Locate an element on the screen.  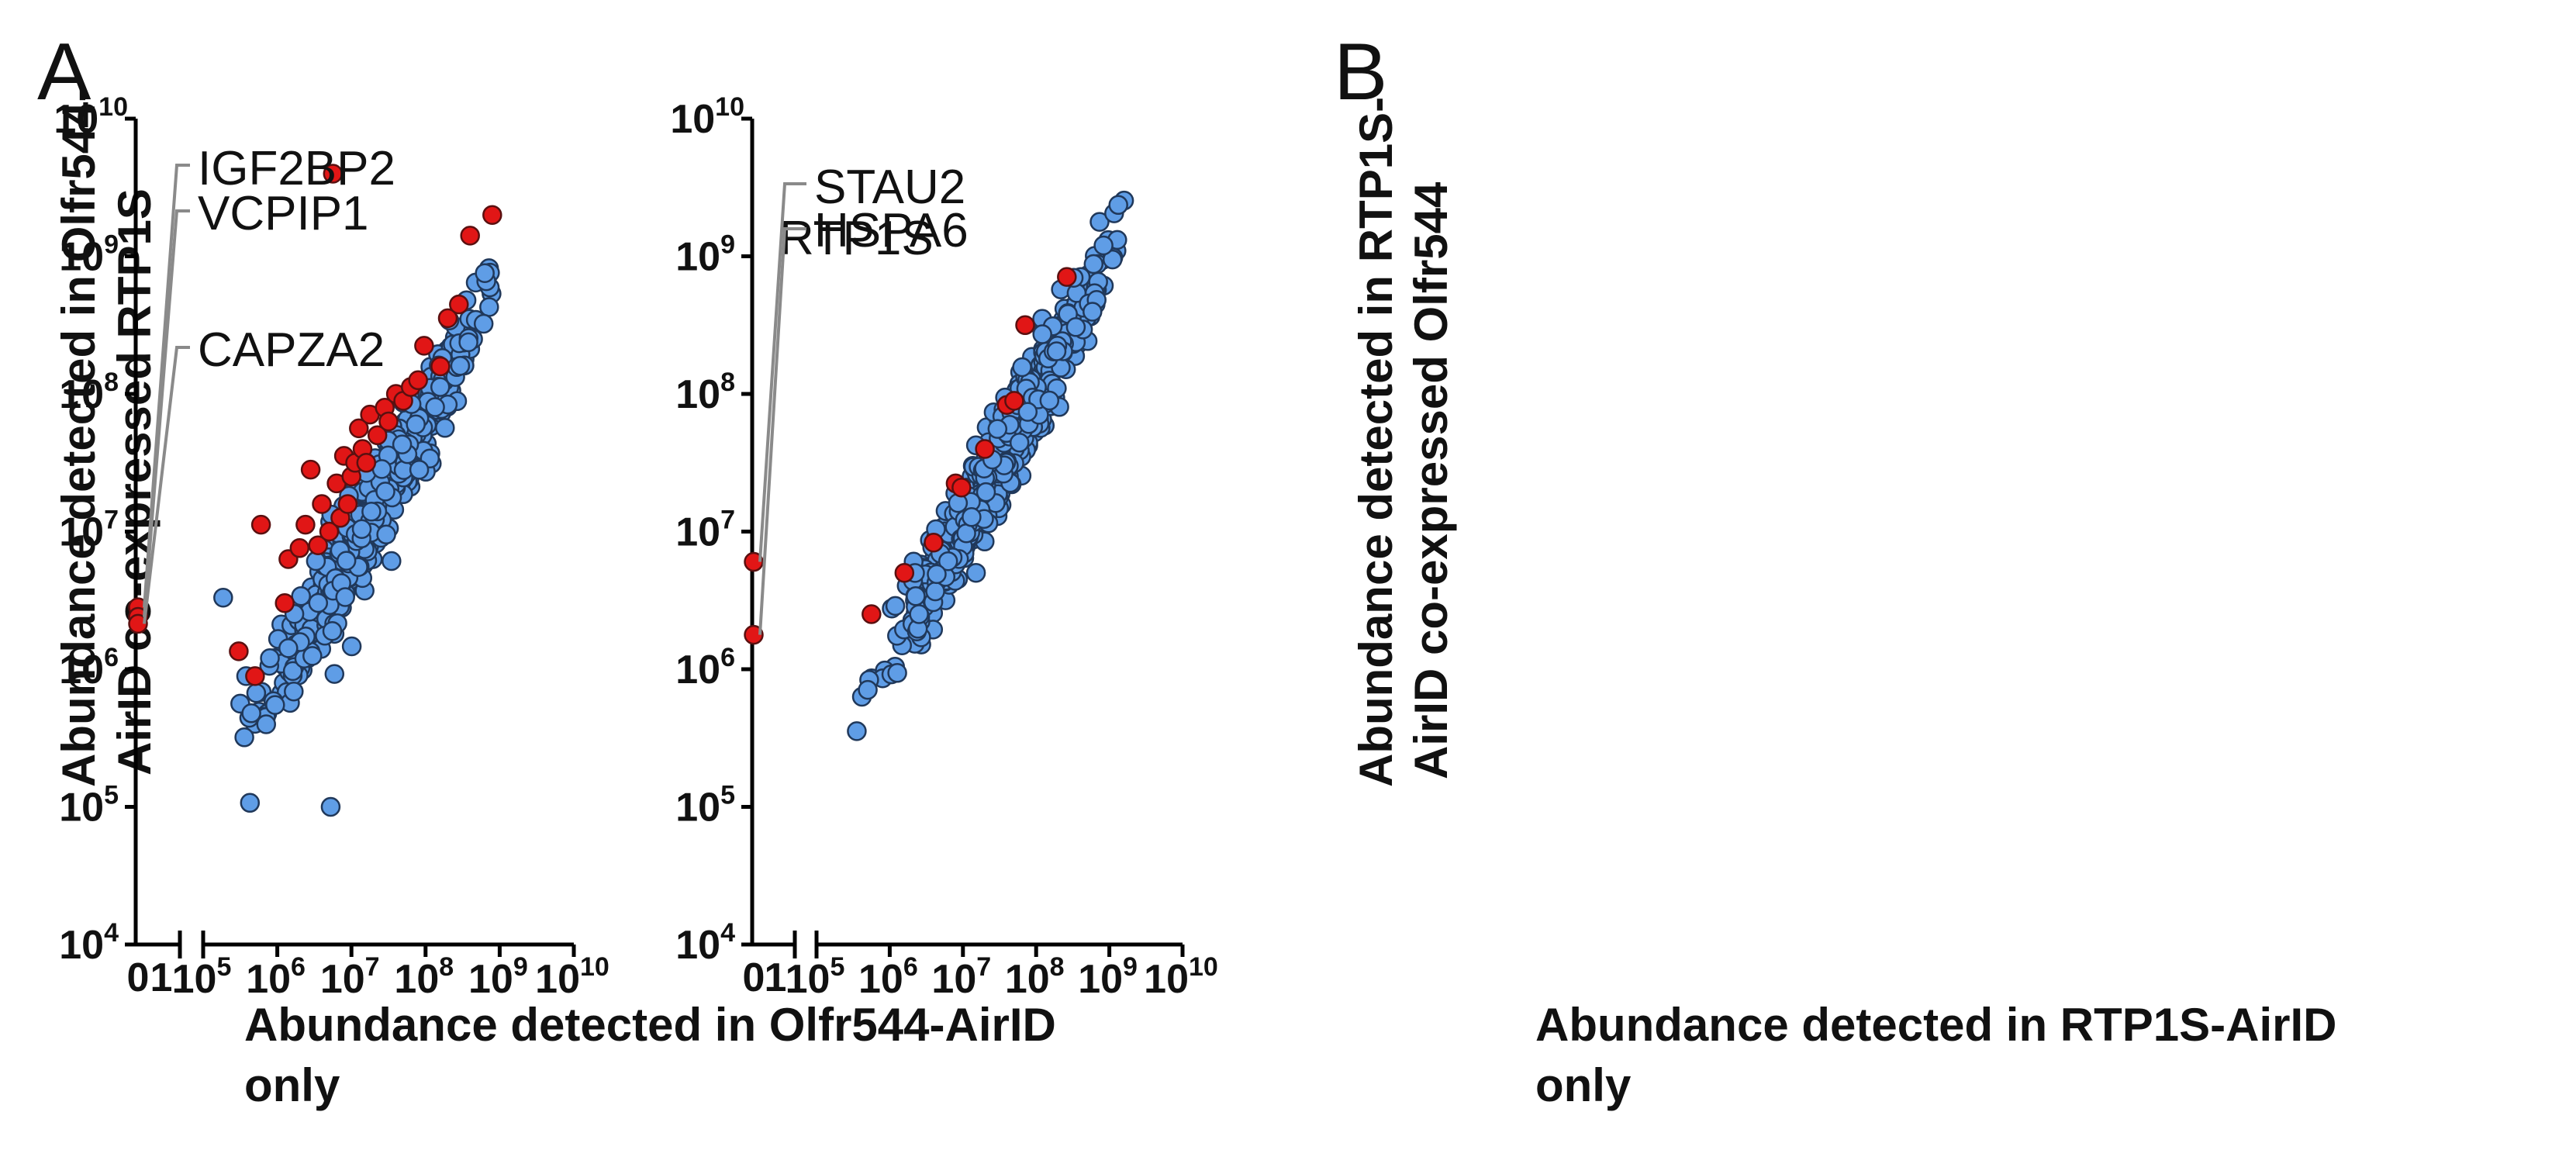
gene-label: CAPZA2 is located at coordinates (291, 350).